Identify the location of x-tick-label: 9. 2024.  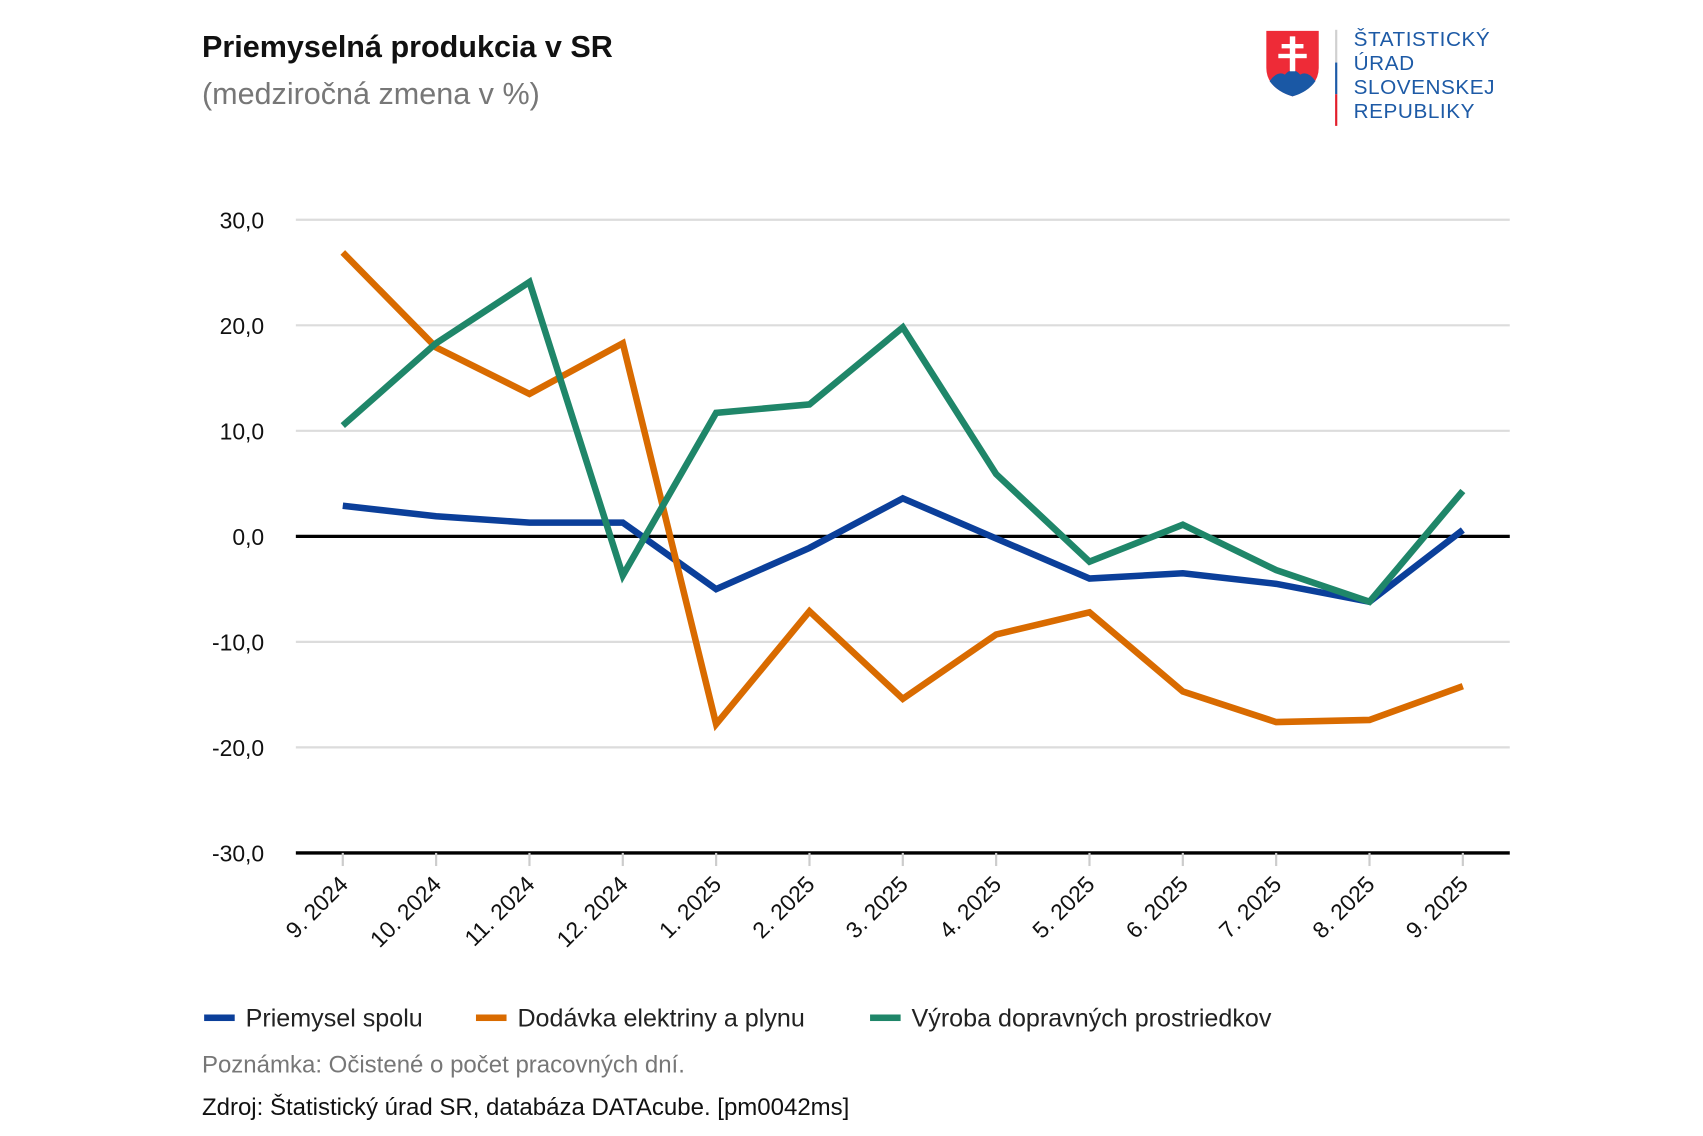
(316, 907).